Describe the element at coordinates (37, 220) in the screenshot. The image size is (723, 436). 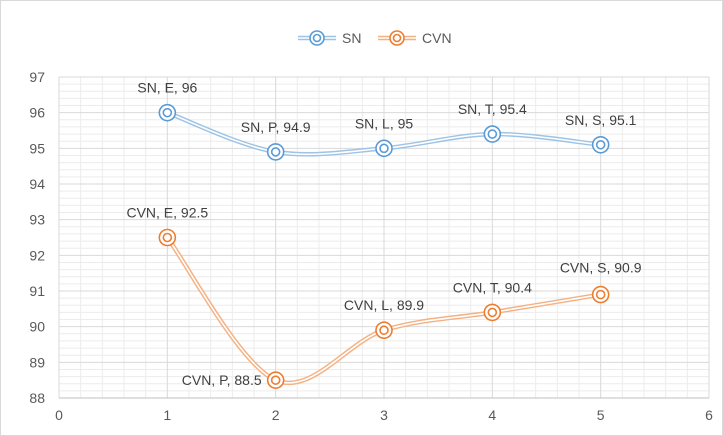
I see `y-tick-label: 93` at that location.